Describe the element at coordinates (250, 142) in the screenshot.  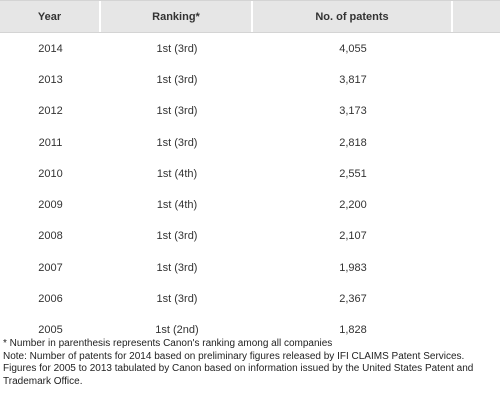
I see `table-row: 2011 1st (3rd) 2,818` at that location.